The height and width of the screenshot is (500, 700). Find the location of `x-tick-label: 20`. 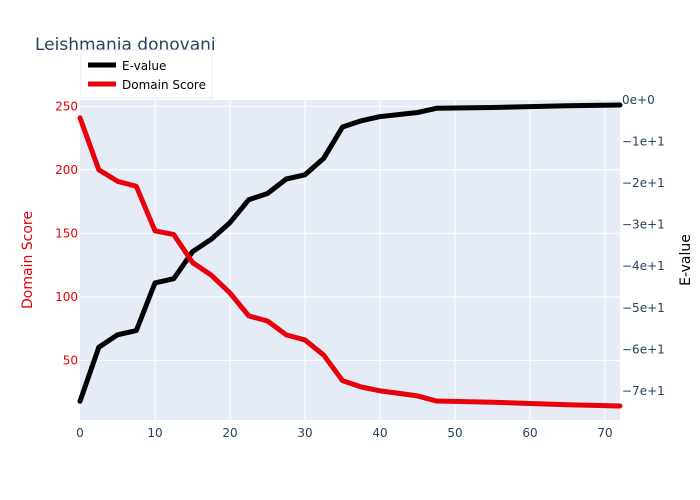

x-tick-label: 20 is located at coordinates (229, 433).